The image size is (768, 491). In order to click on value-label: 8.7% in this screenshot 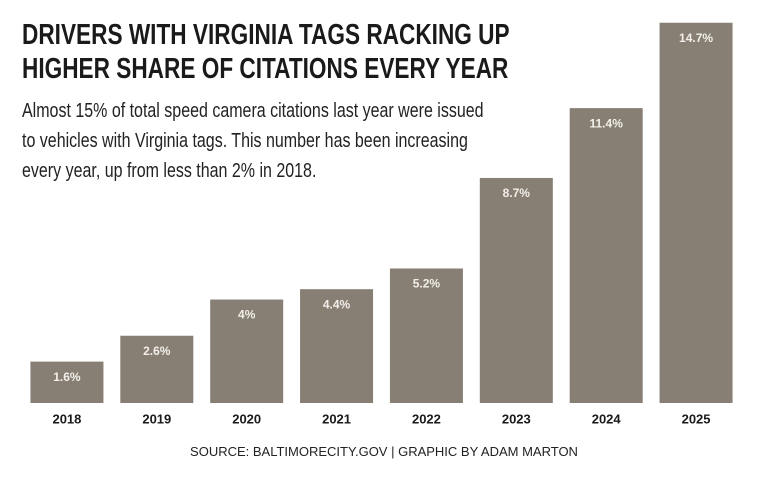, I will do `click(517, 193)`.